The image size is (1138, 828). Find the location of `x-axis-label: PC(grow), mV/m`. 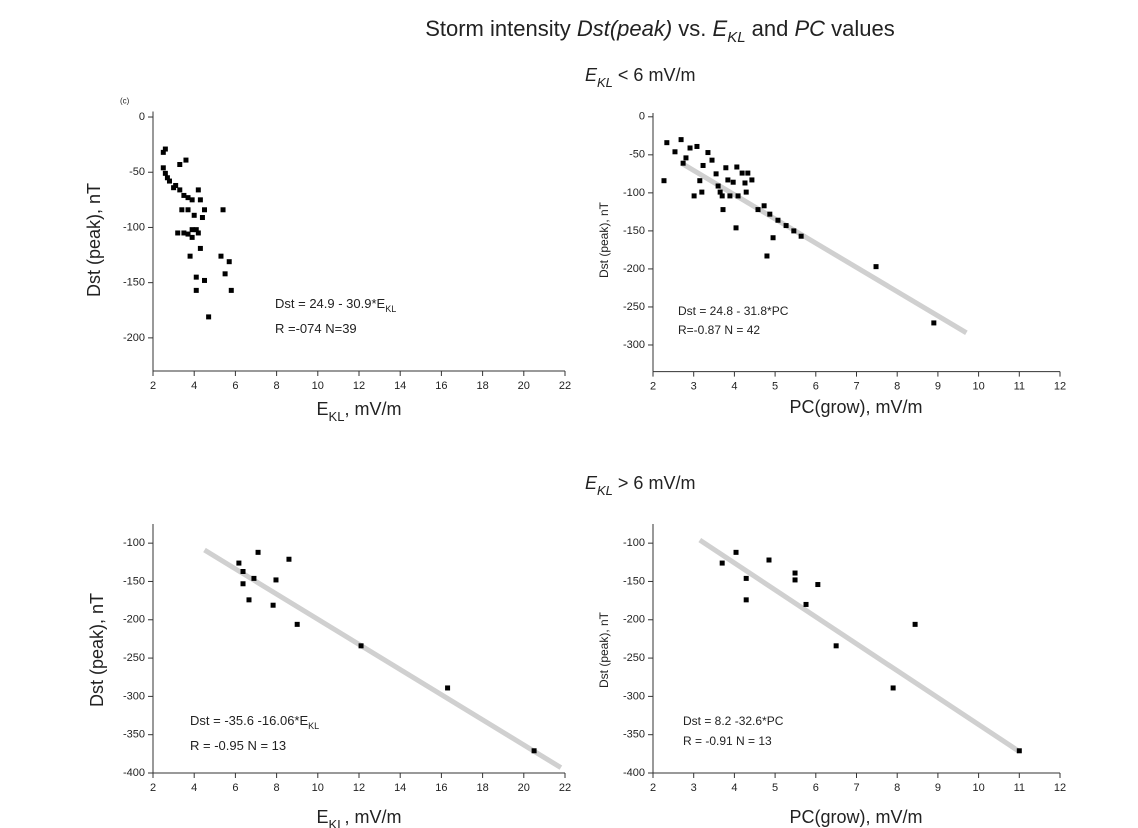

x-axis-label: PC(grow), mV/m is located at coordinates (855, 407).